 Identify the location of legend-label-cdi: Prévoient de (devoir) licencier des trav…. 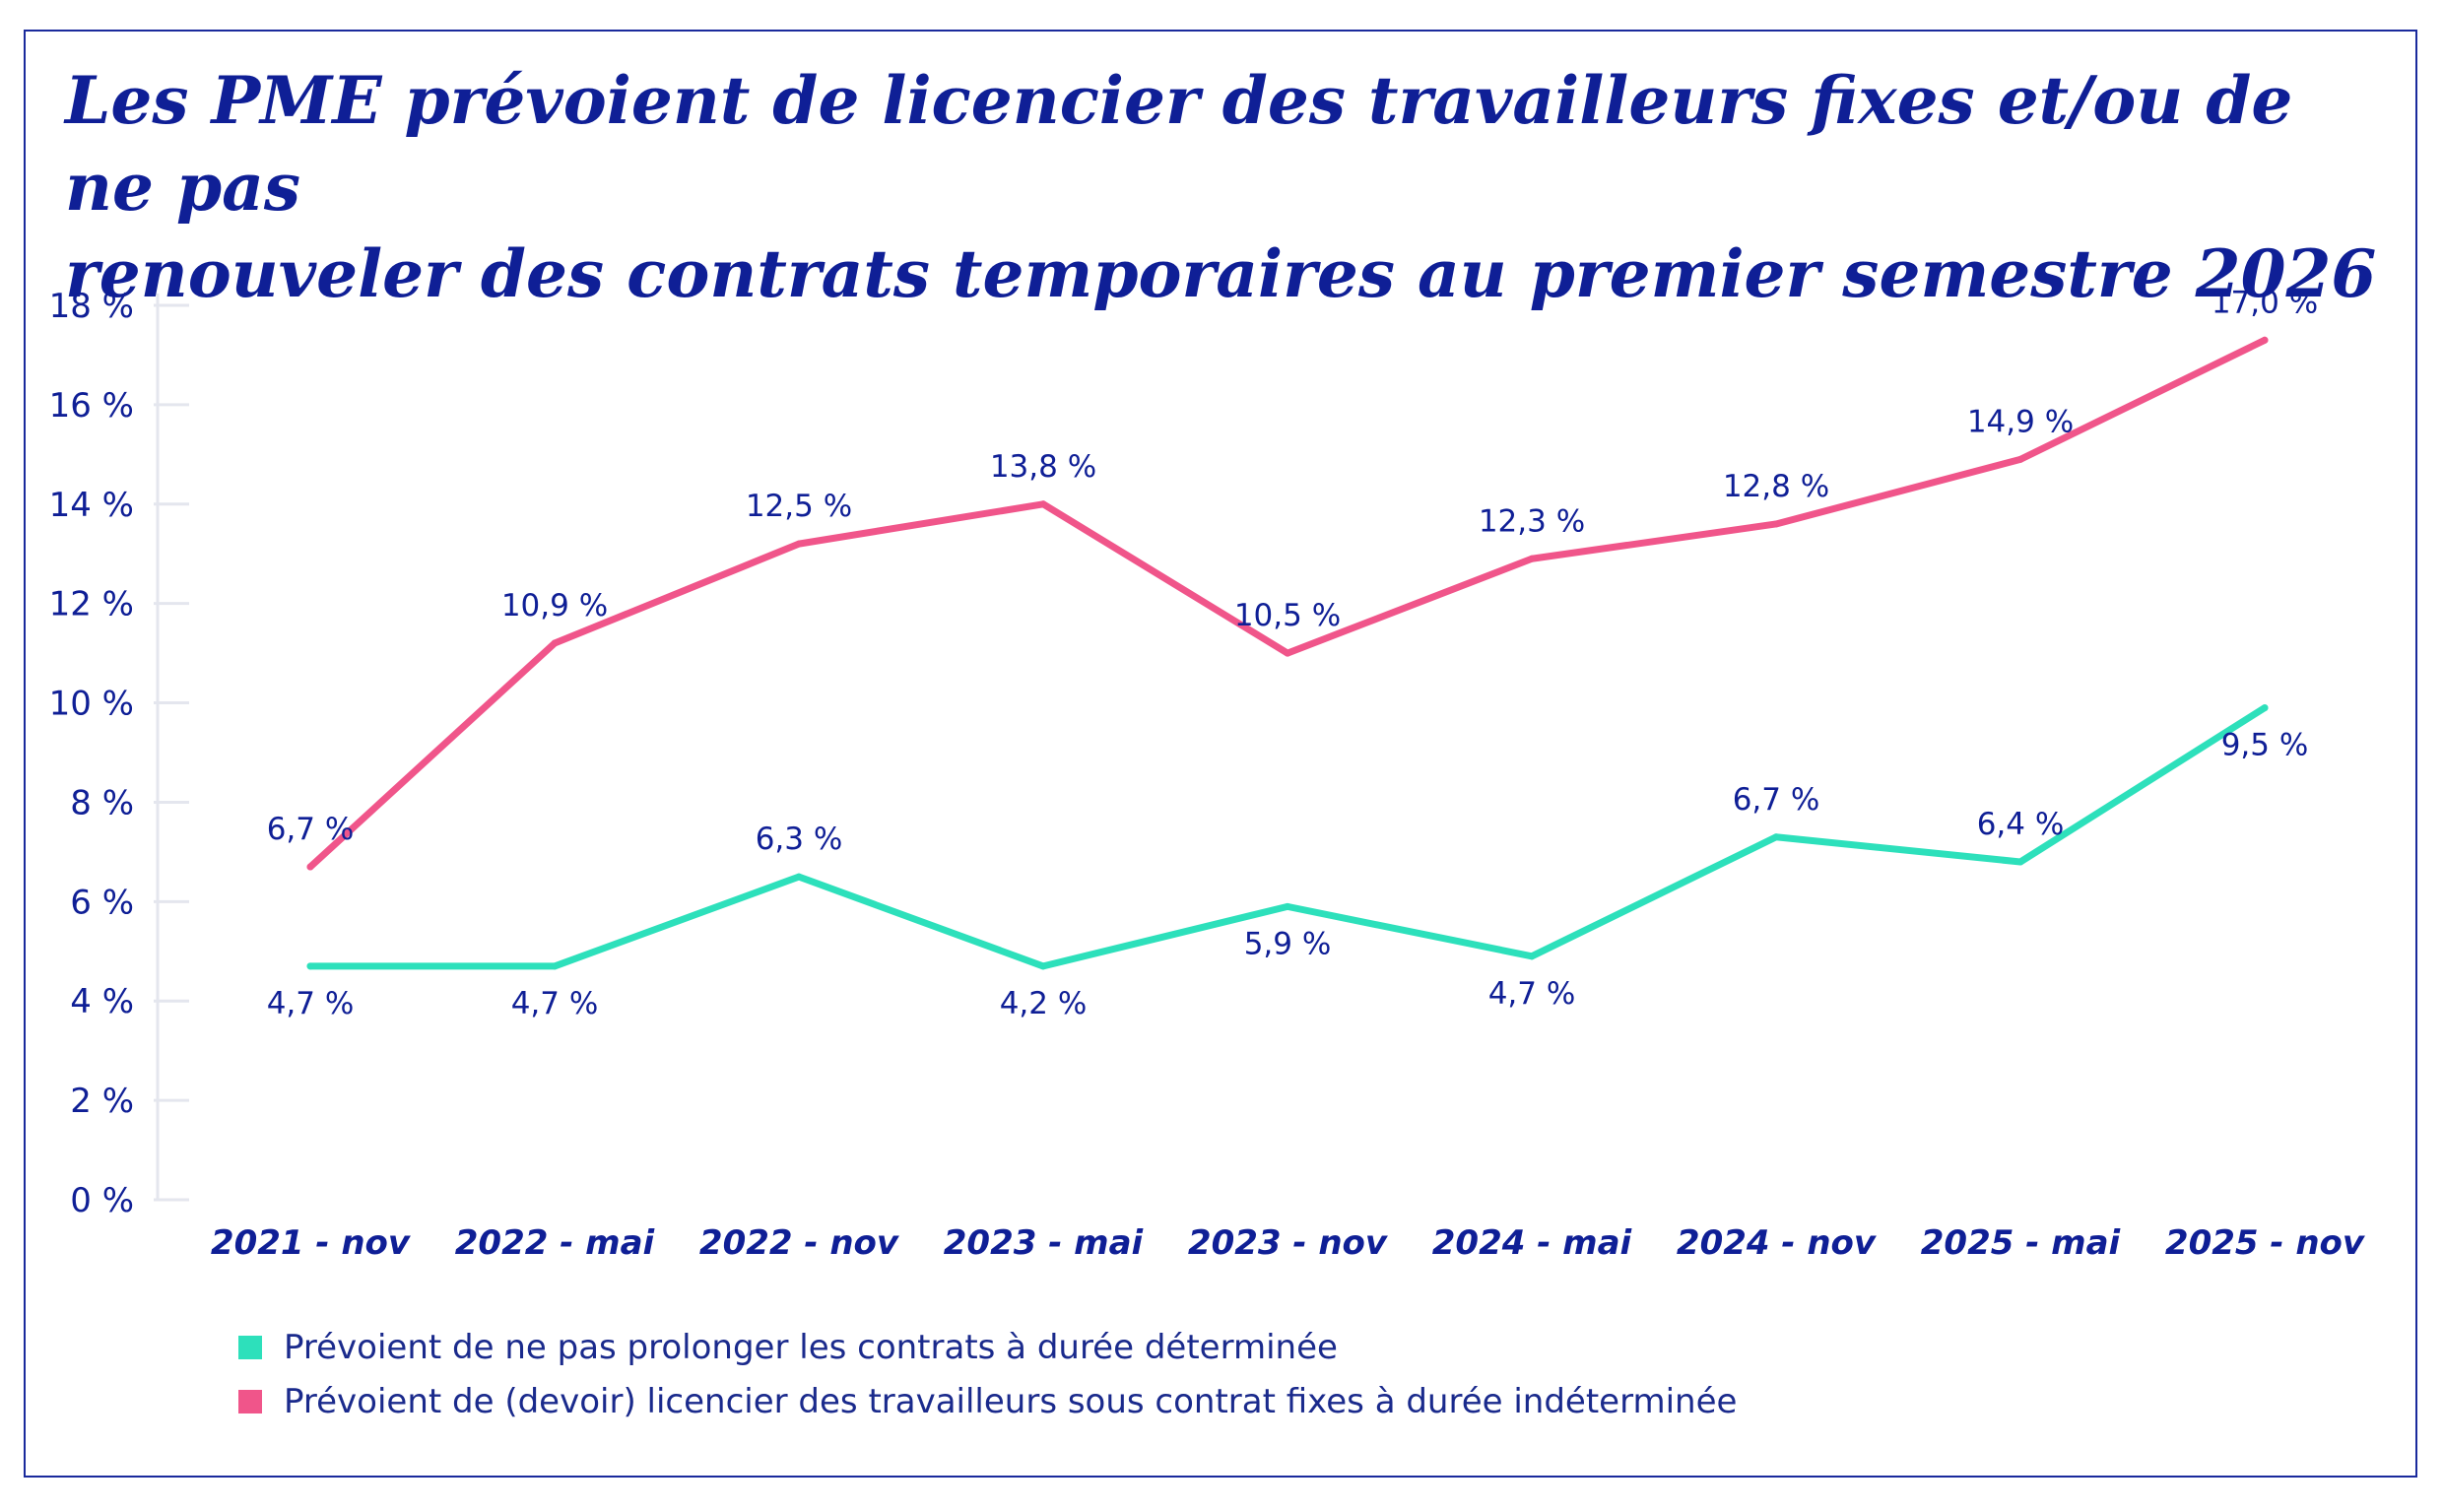
(1011, 1401).